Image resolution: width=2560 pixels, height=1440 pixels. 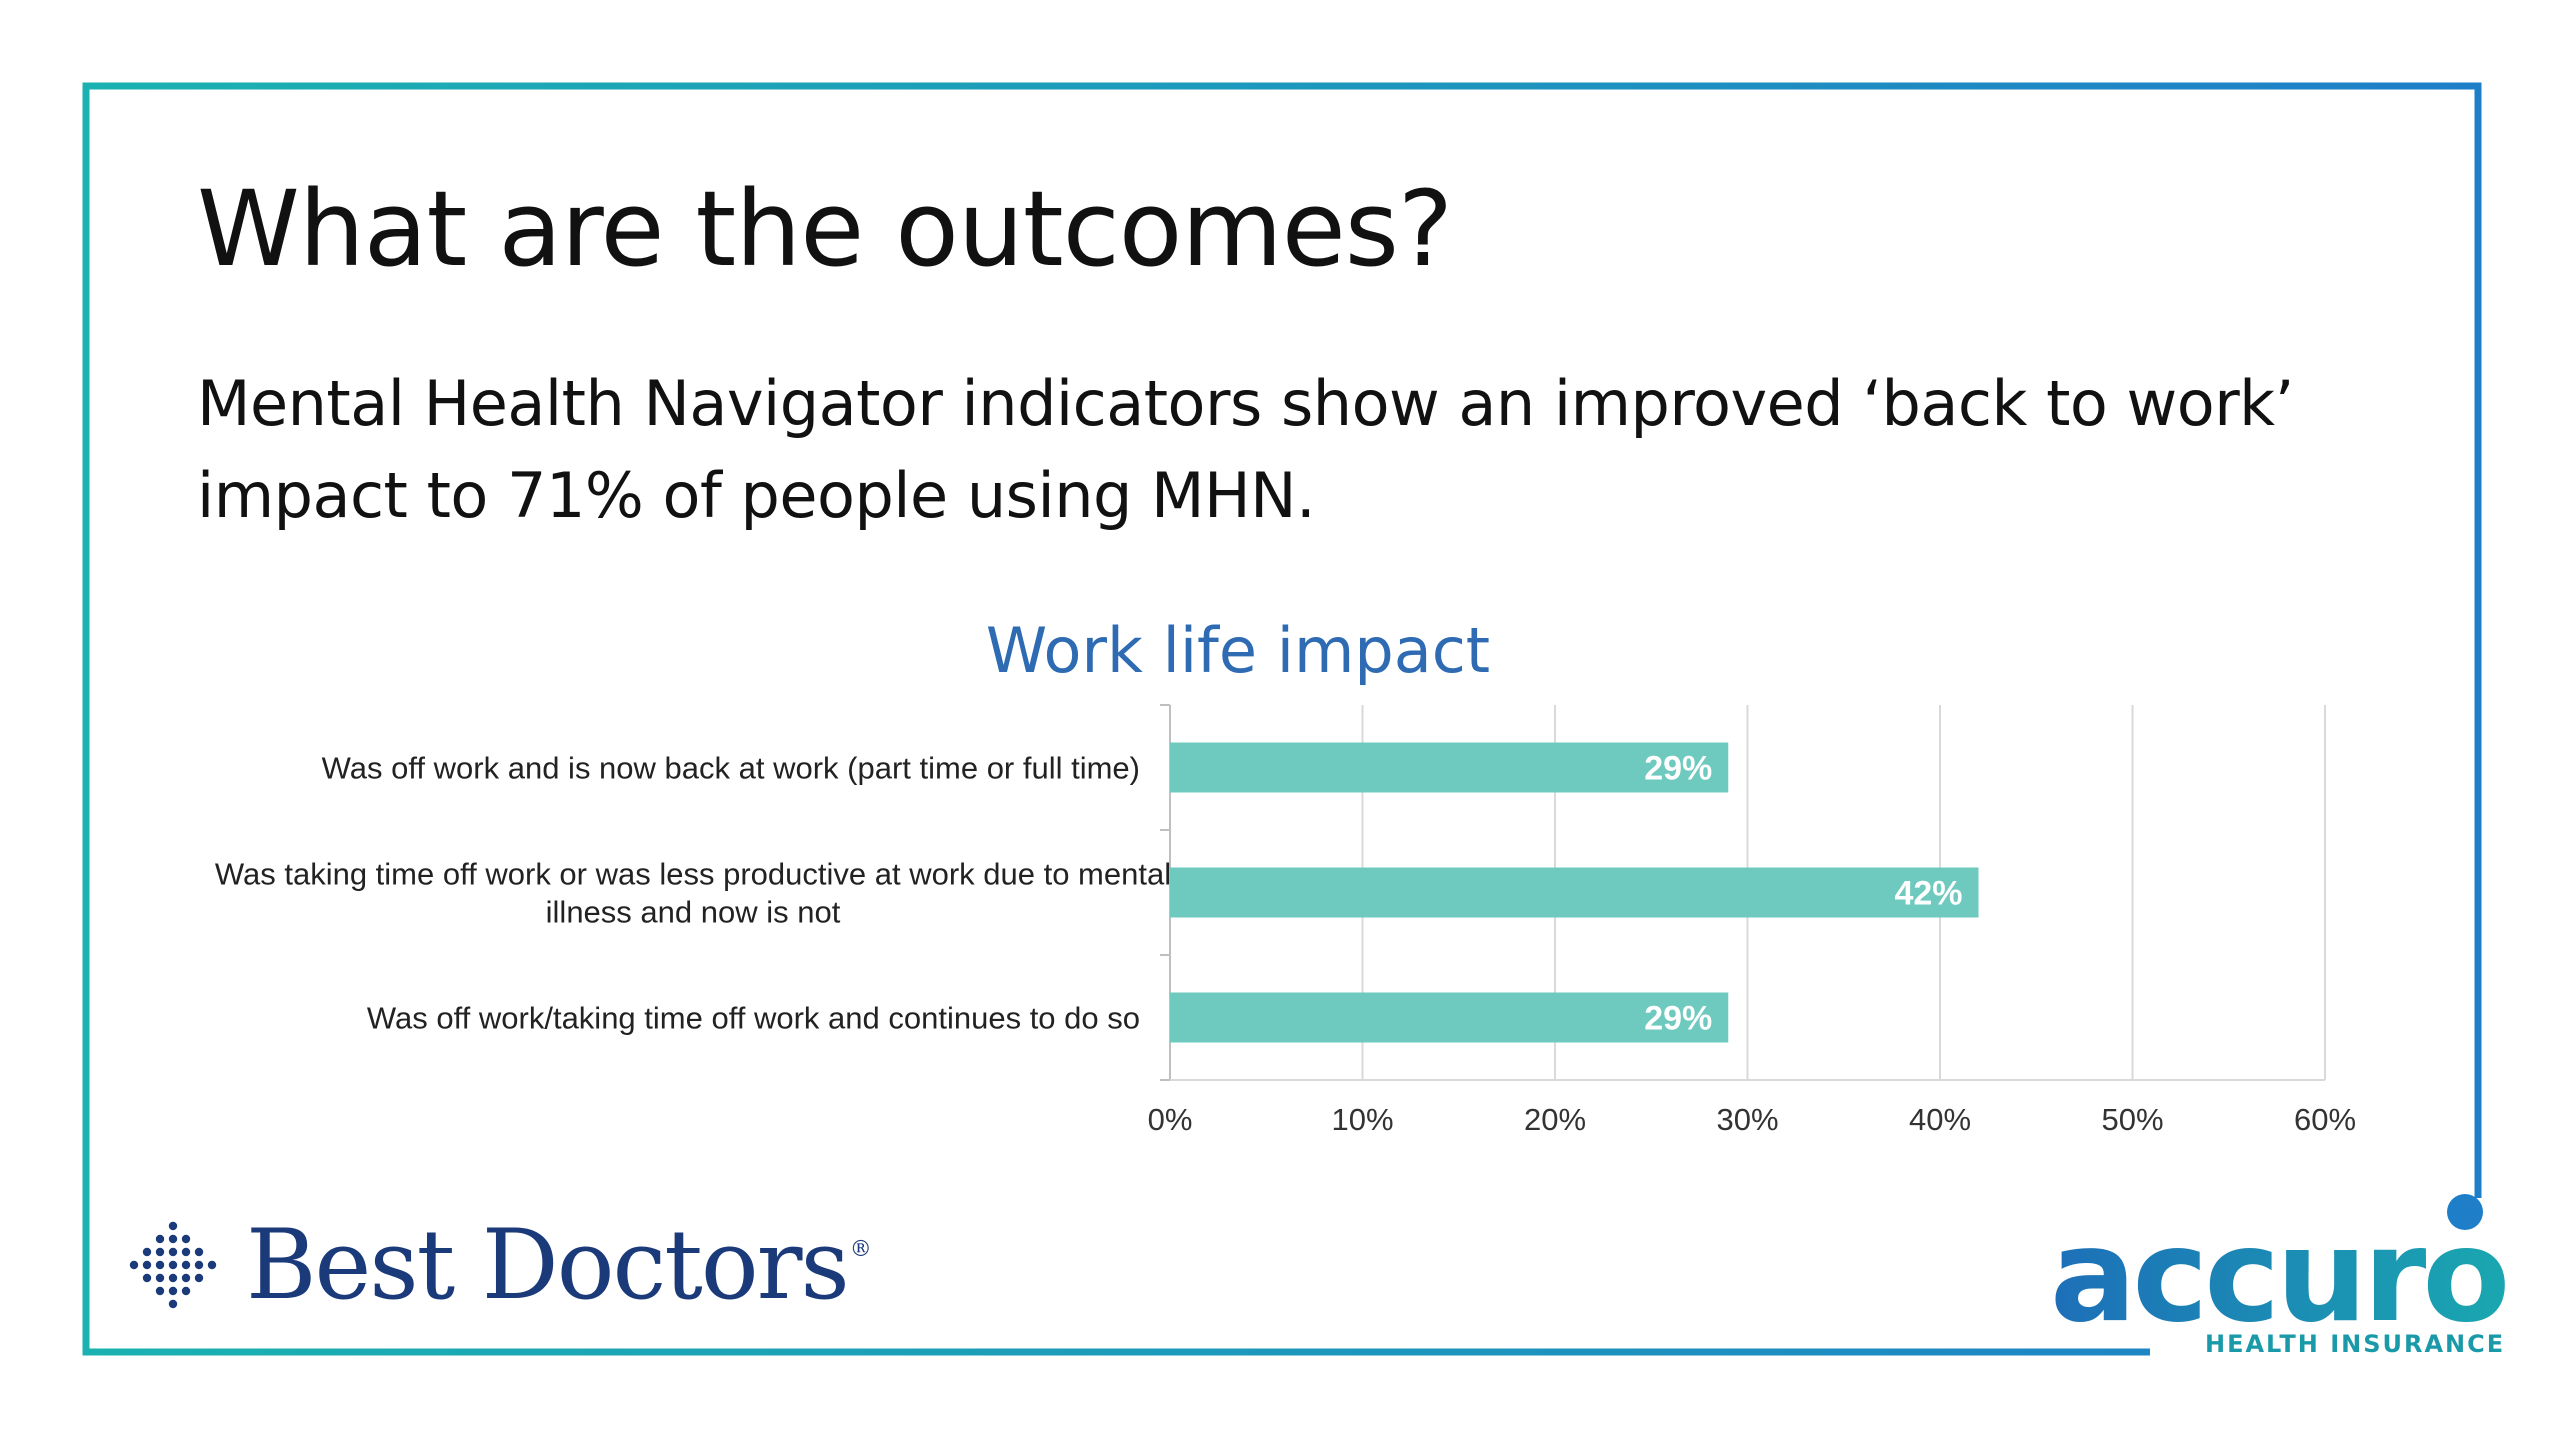 What do you see at coordinates (1362, 1119) in the screenshot?
I see `chart-x-tick-label: 10%` at bounding box center [1362, 1119].